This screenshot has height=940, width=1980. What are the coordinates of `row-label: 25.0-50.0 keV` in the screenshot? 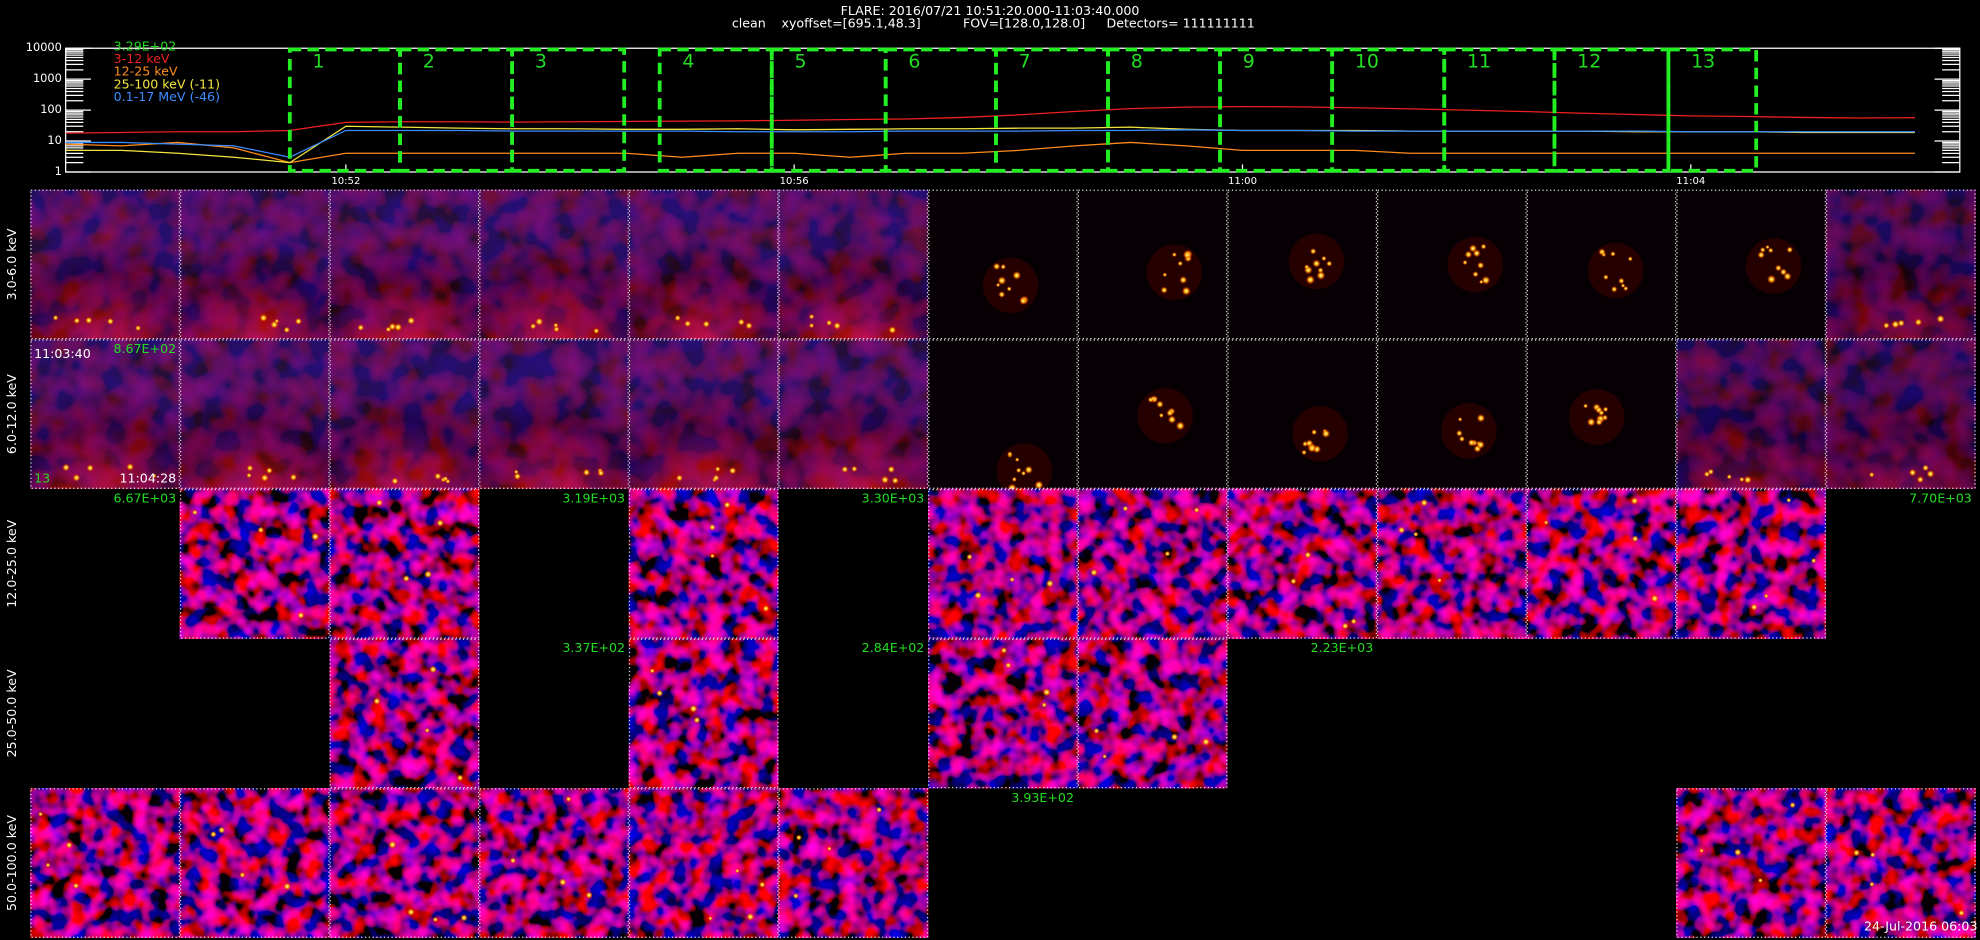 It's located at (11, 713).